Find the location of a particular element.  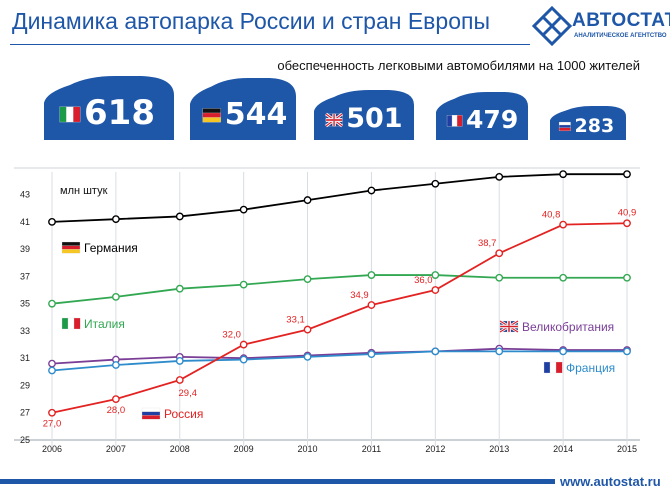

y-tick-label: 25 is located at coordinates (25, 440).